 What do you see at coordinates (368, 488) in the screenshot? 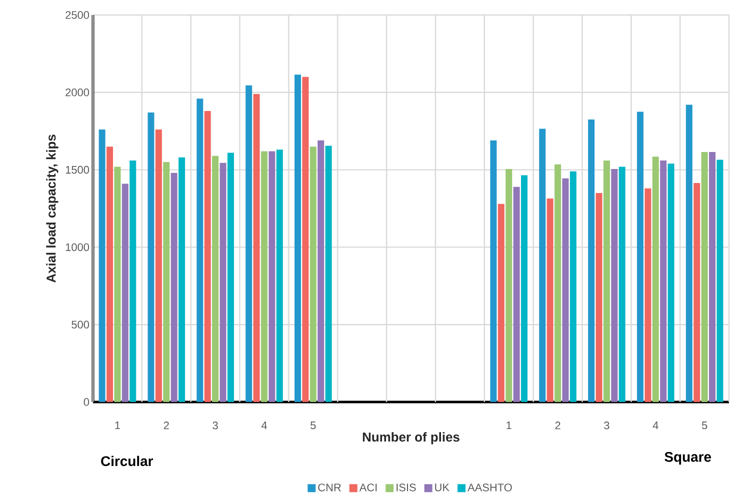
I see `legend-label: ACI` at bounding box center [368, 488].